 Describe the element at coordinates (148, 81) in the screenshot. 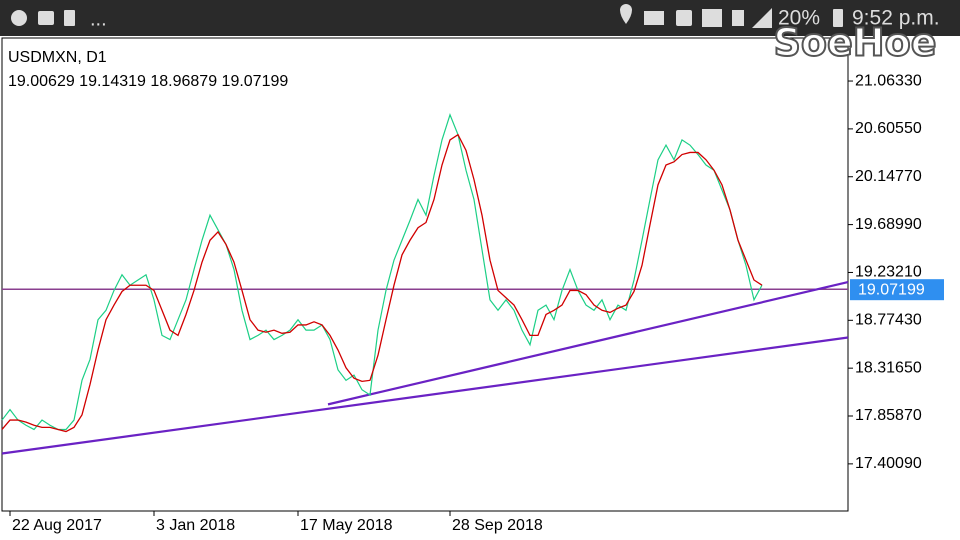

I see `ohlc-values: 19.00629 19.14319 18.96879 19.07199` at that location.